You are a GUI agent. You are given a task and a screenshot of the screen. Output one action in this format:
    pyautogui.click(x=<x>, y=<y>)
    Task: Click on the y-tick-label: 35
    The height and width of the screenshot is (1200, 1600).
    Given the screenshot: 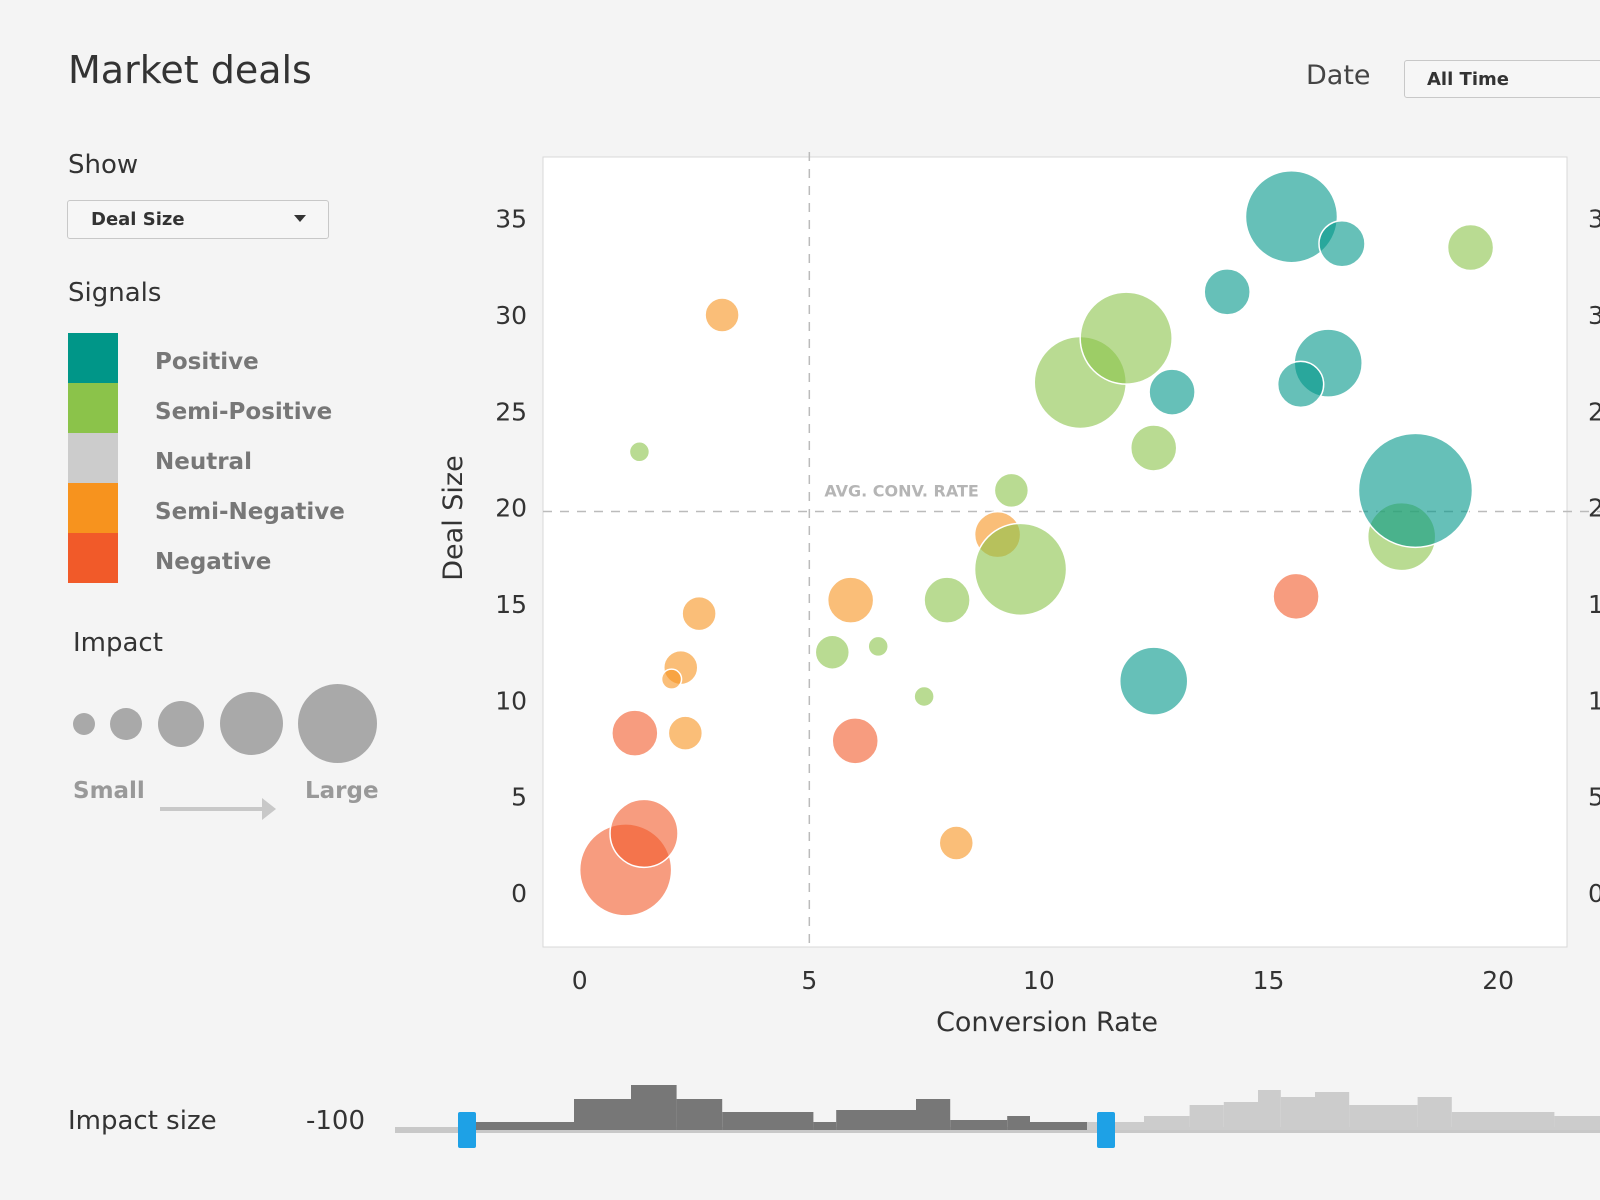 What is the action you would take?
    pyautogui.click(x=511, y=219)
    